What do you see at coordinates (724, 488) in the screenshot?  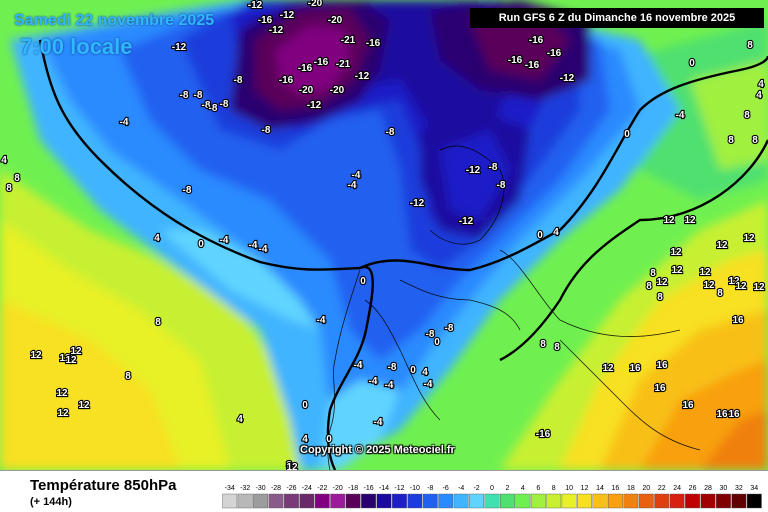 I see `legend-value: 30` at bounding box center [724, 488].